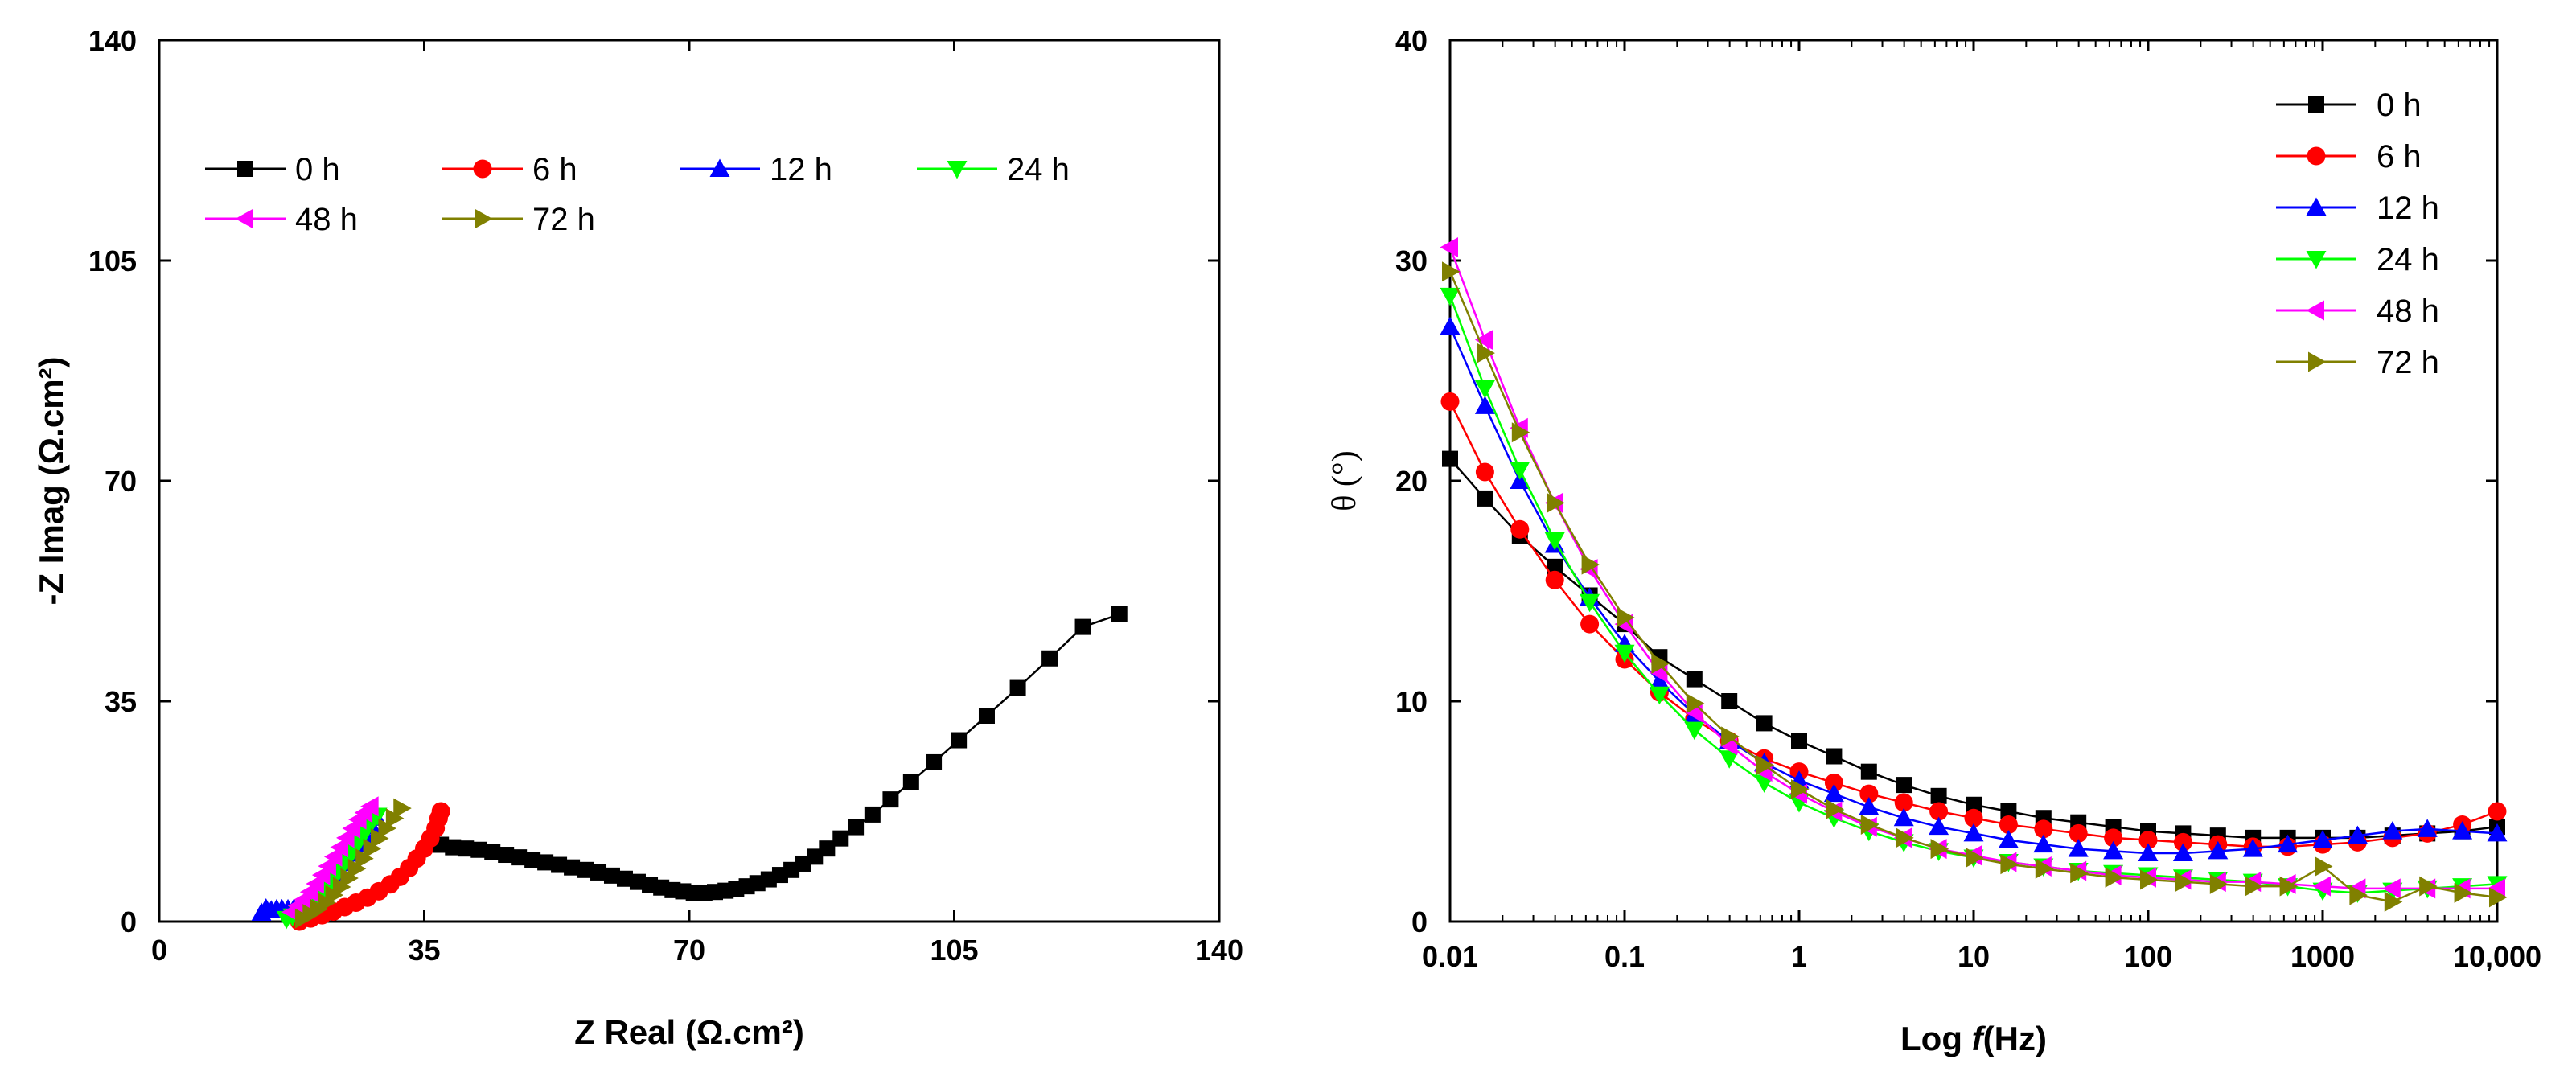 Image resolution: width=2576 pixels, height=1088 pixels. I want to click on nyquist-legend-entry-12h: 12 h, so click(756, 170).